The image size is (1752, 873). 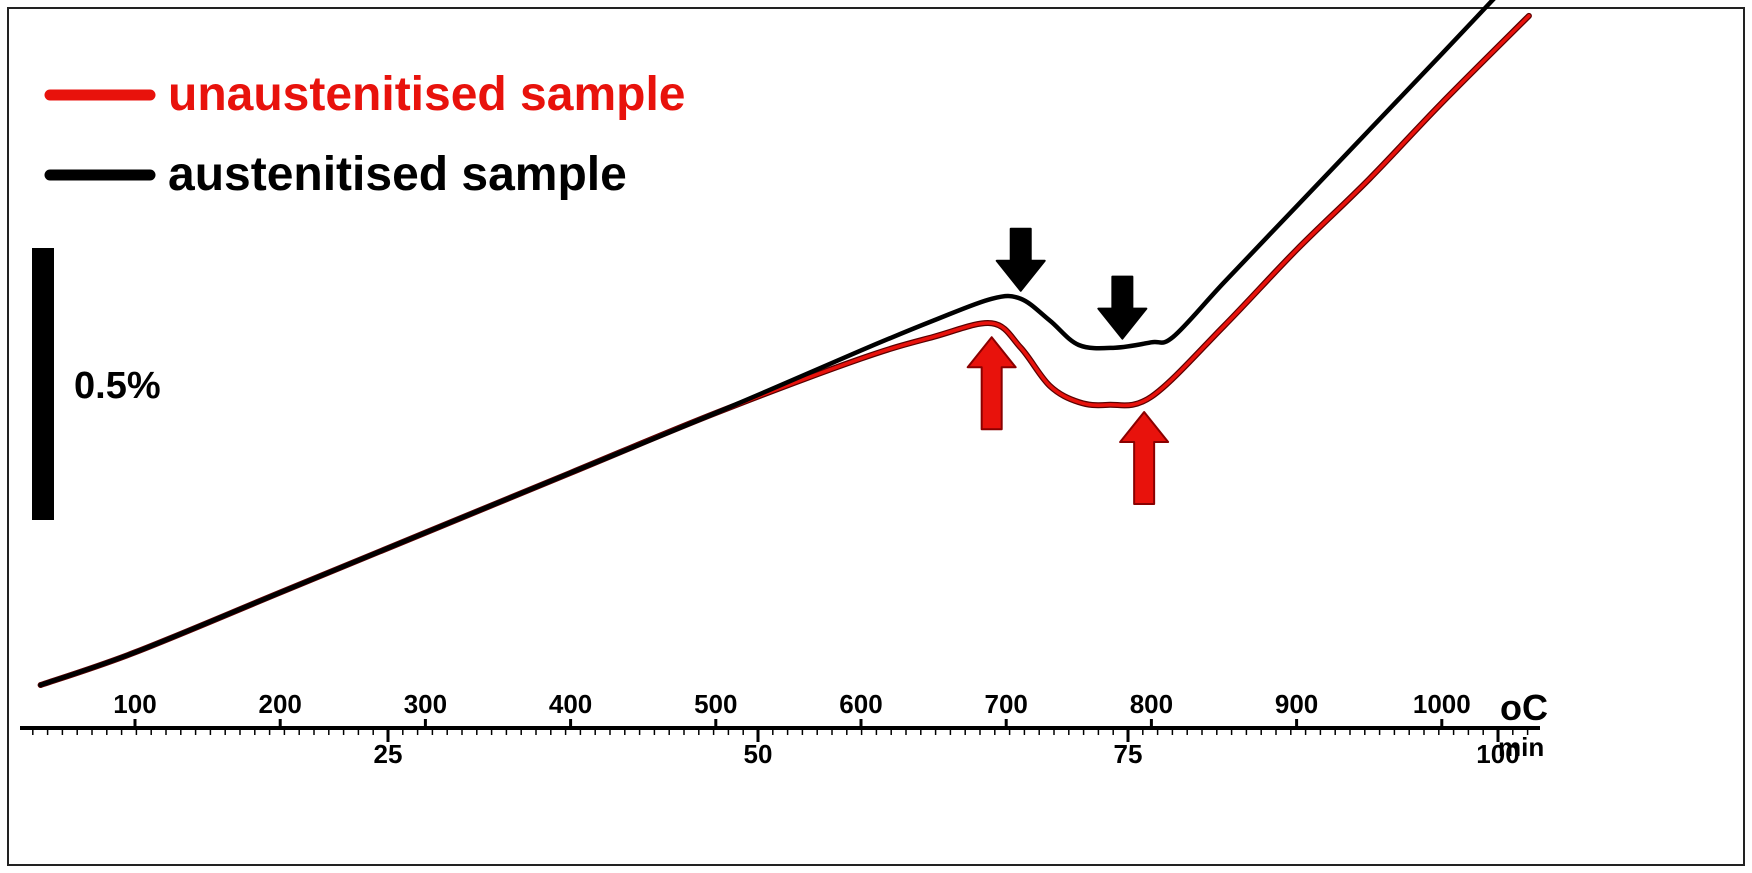 What do you see at coordinates (426, 94) in the screenshot?
I see `legend-label-unaustenitised: unaustenitised sample` at bounding box center [426, 94].